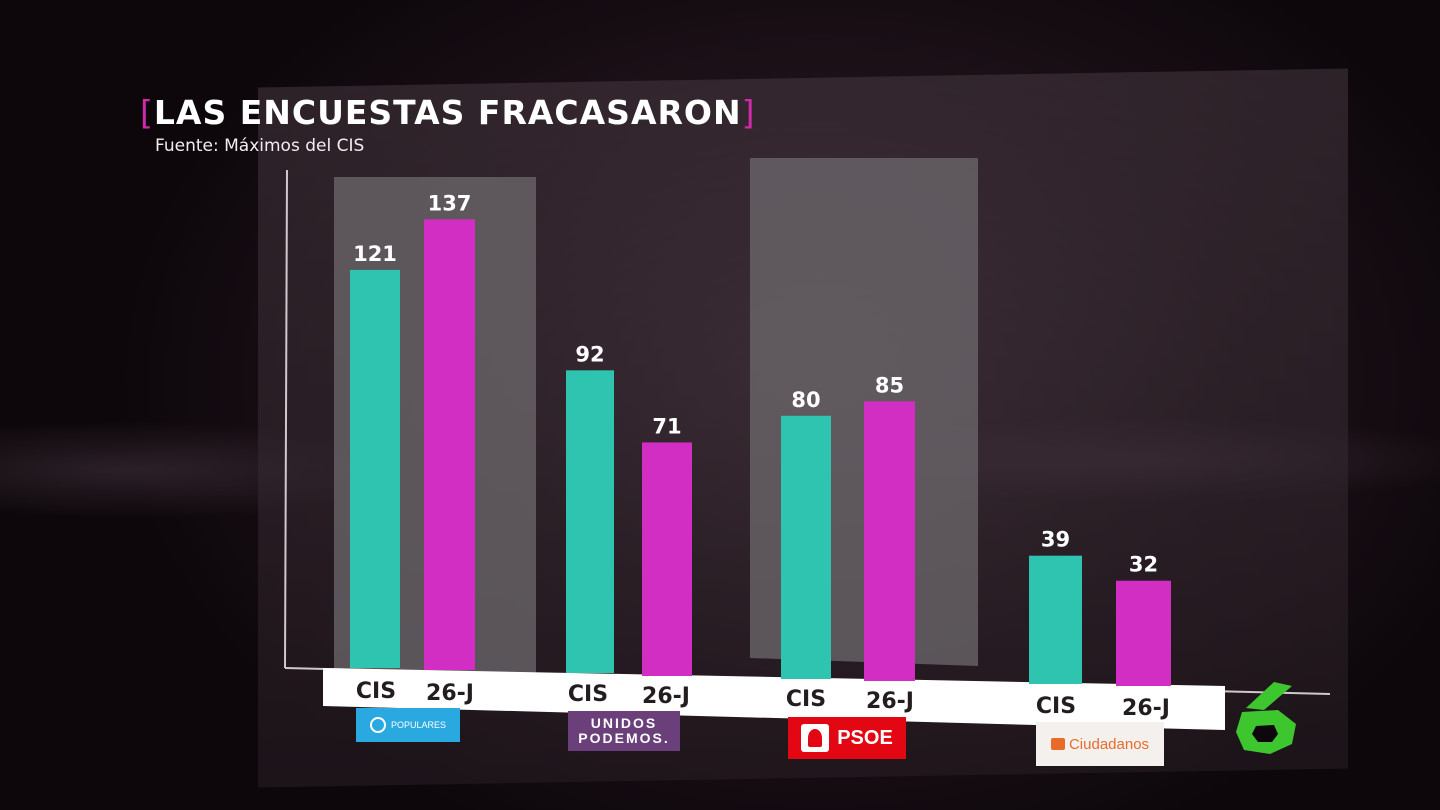 This screenshot has height=810, width=1440. What do you see at coordinates (375, 254) in the screenshot?
I see `data-label: 121` at bounding box center [375, 254].